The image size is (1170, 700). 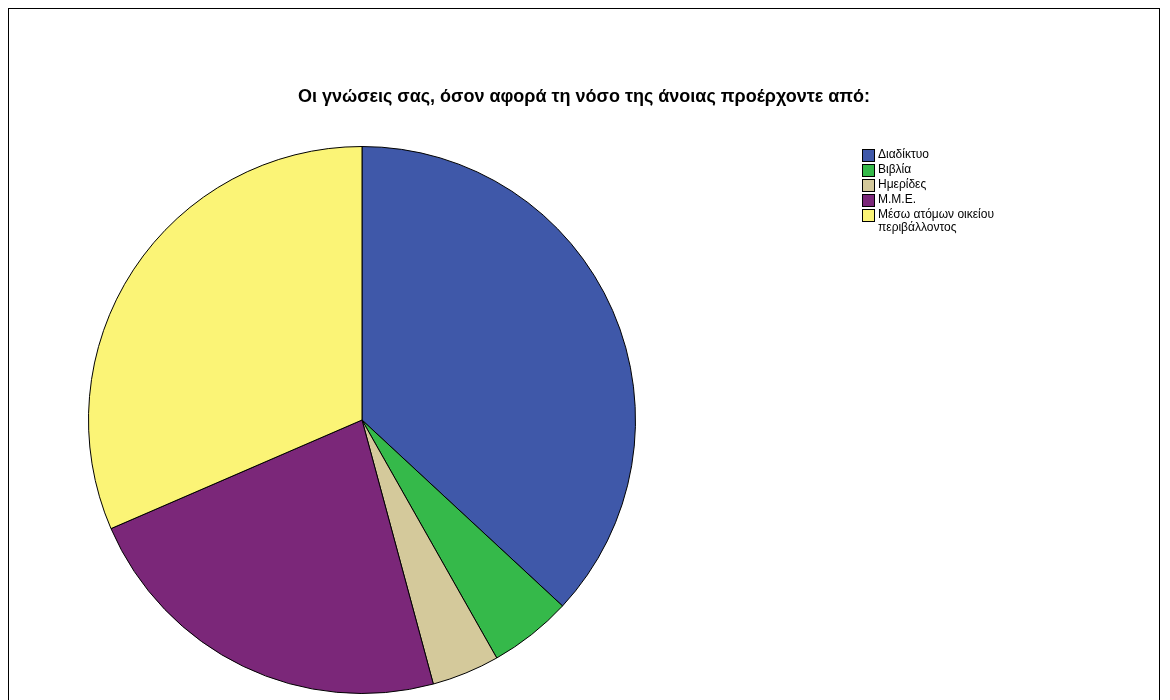 What do you see at coordinates (897, 199) in the screenshot?
I see `legend-label: Μ.Μ.Ε.` at bounding box center [897, 199].